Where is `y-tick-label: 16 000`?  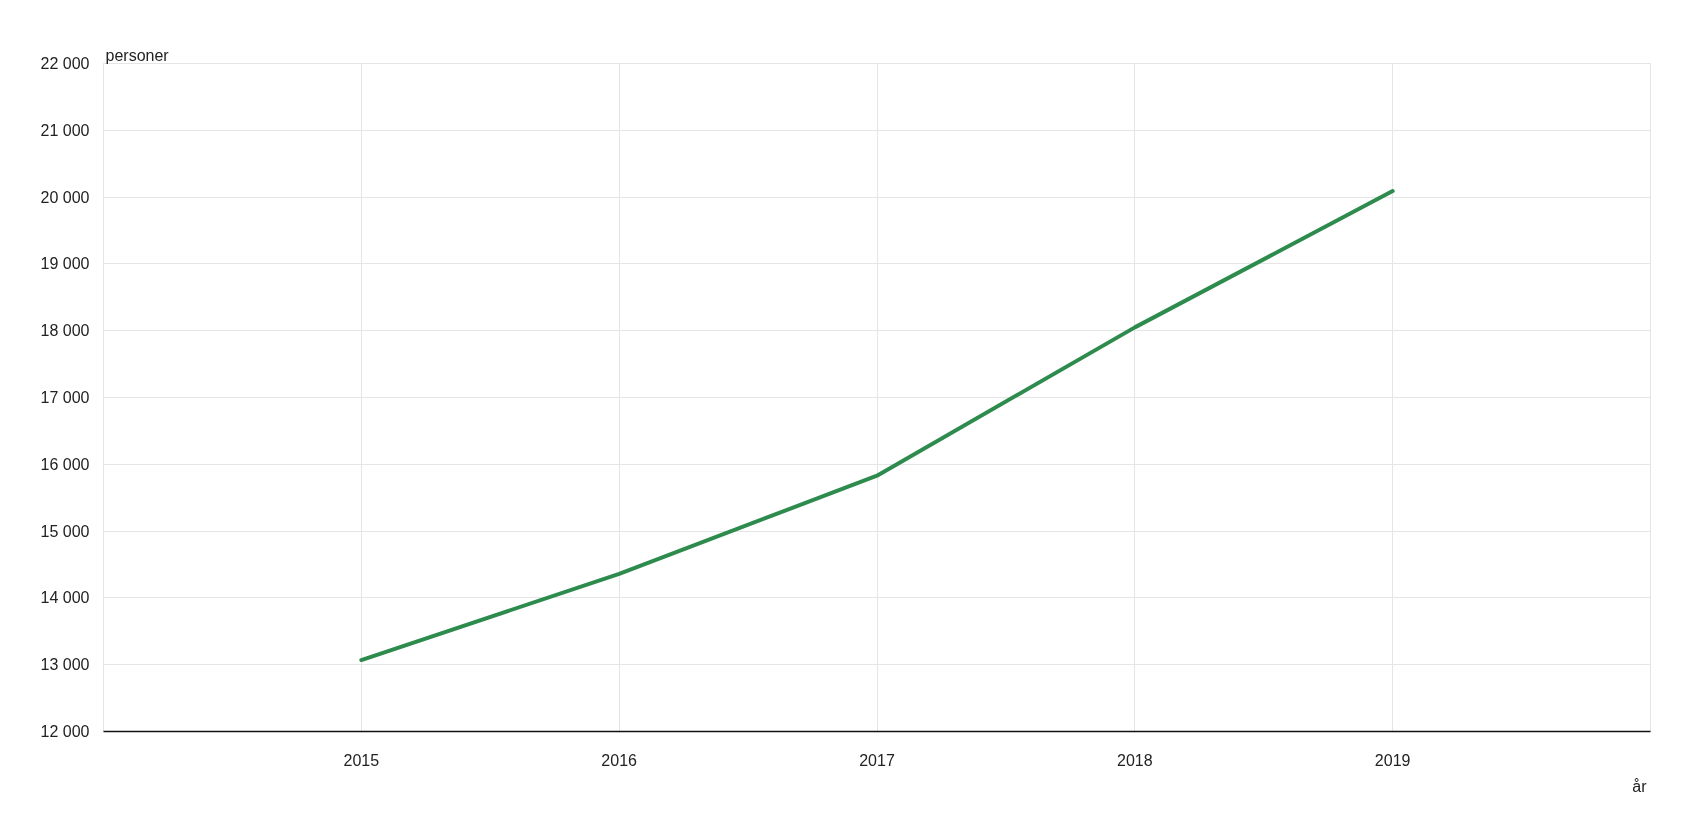
y-tick-label: 16 000 is located at coordinates (65, 464).